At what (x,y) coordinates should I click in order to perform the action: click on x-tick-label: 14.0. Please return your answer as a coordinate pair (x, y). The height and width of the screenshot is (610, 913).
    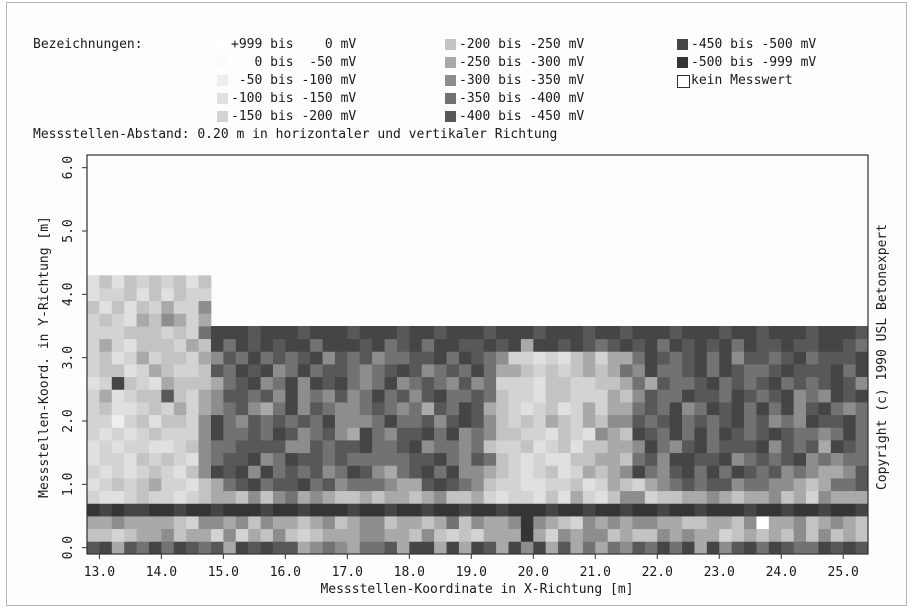
    Looking at the image, I should click on (161, 572).